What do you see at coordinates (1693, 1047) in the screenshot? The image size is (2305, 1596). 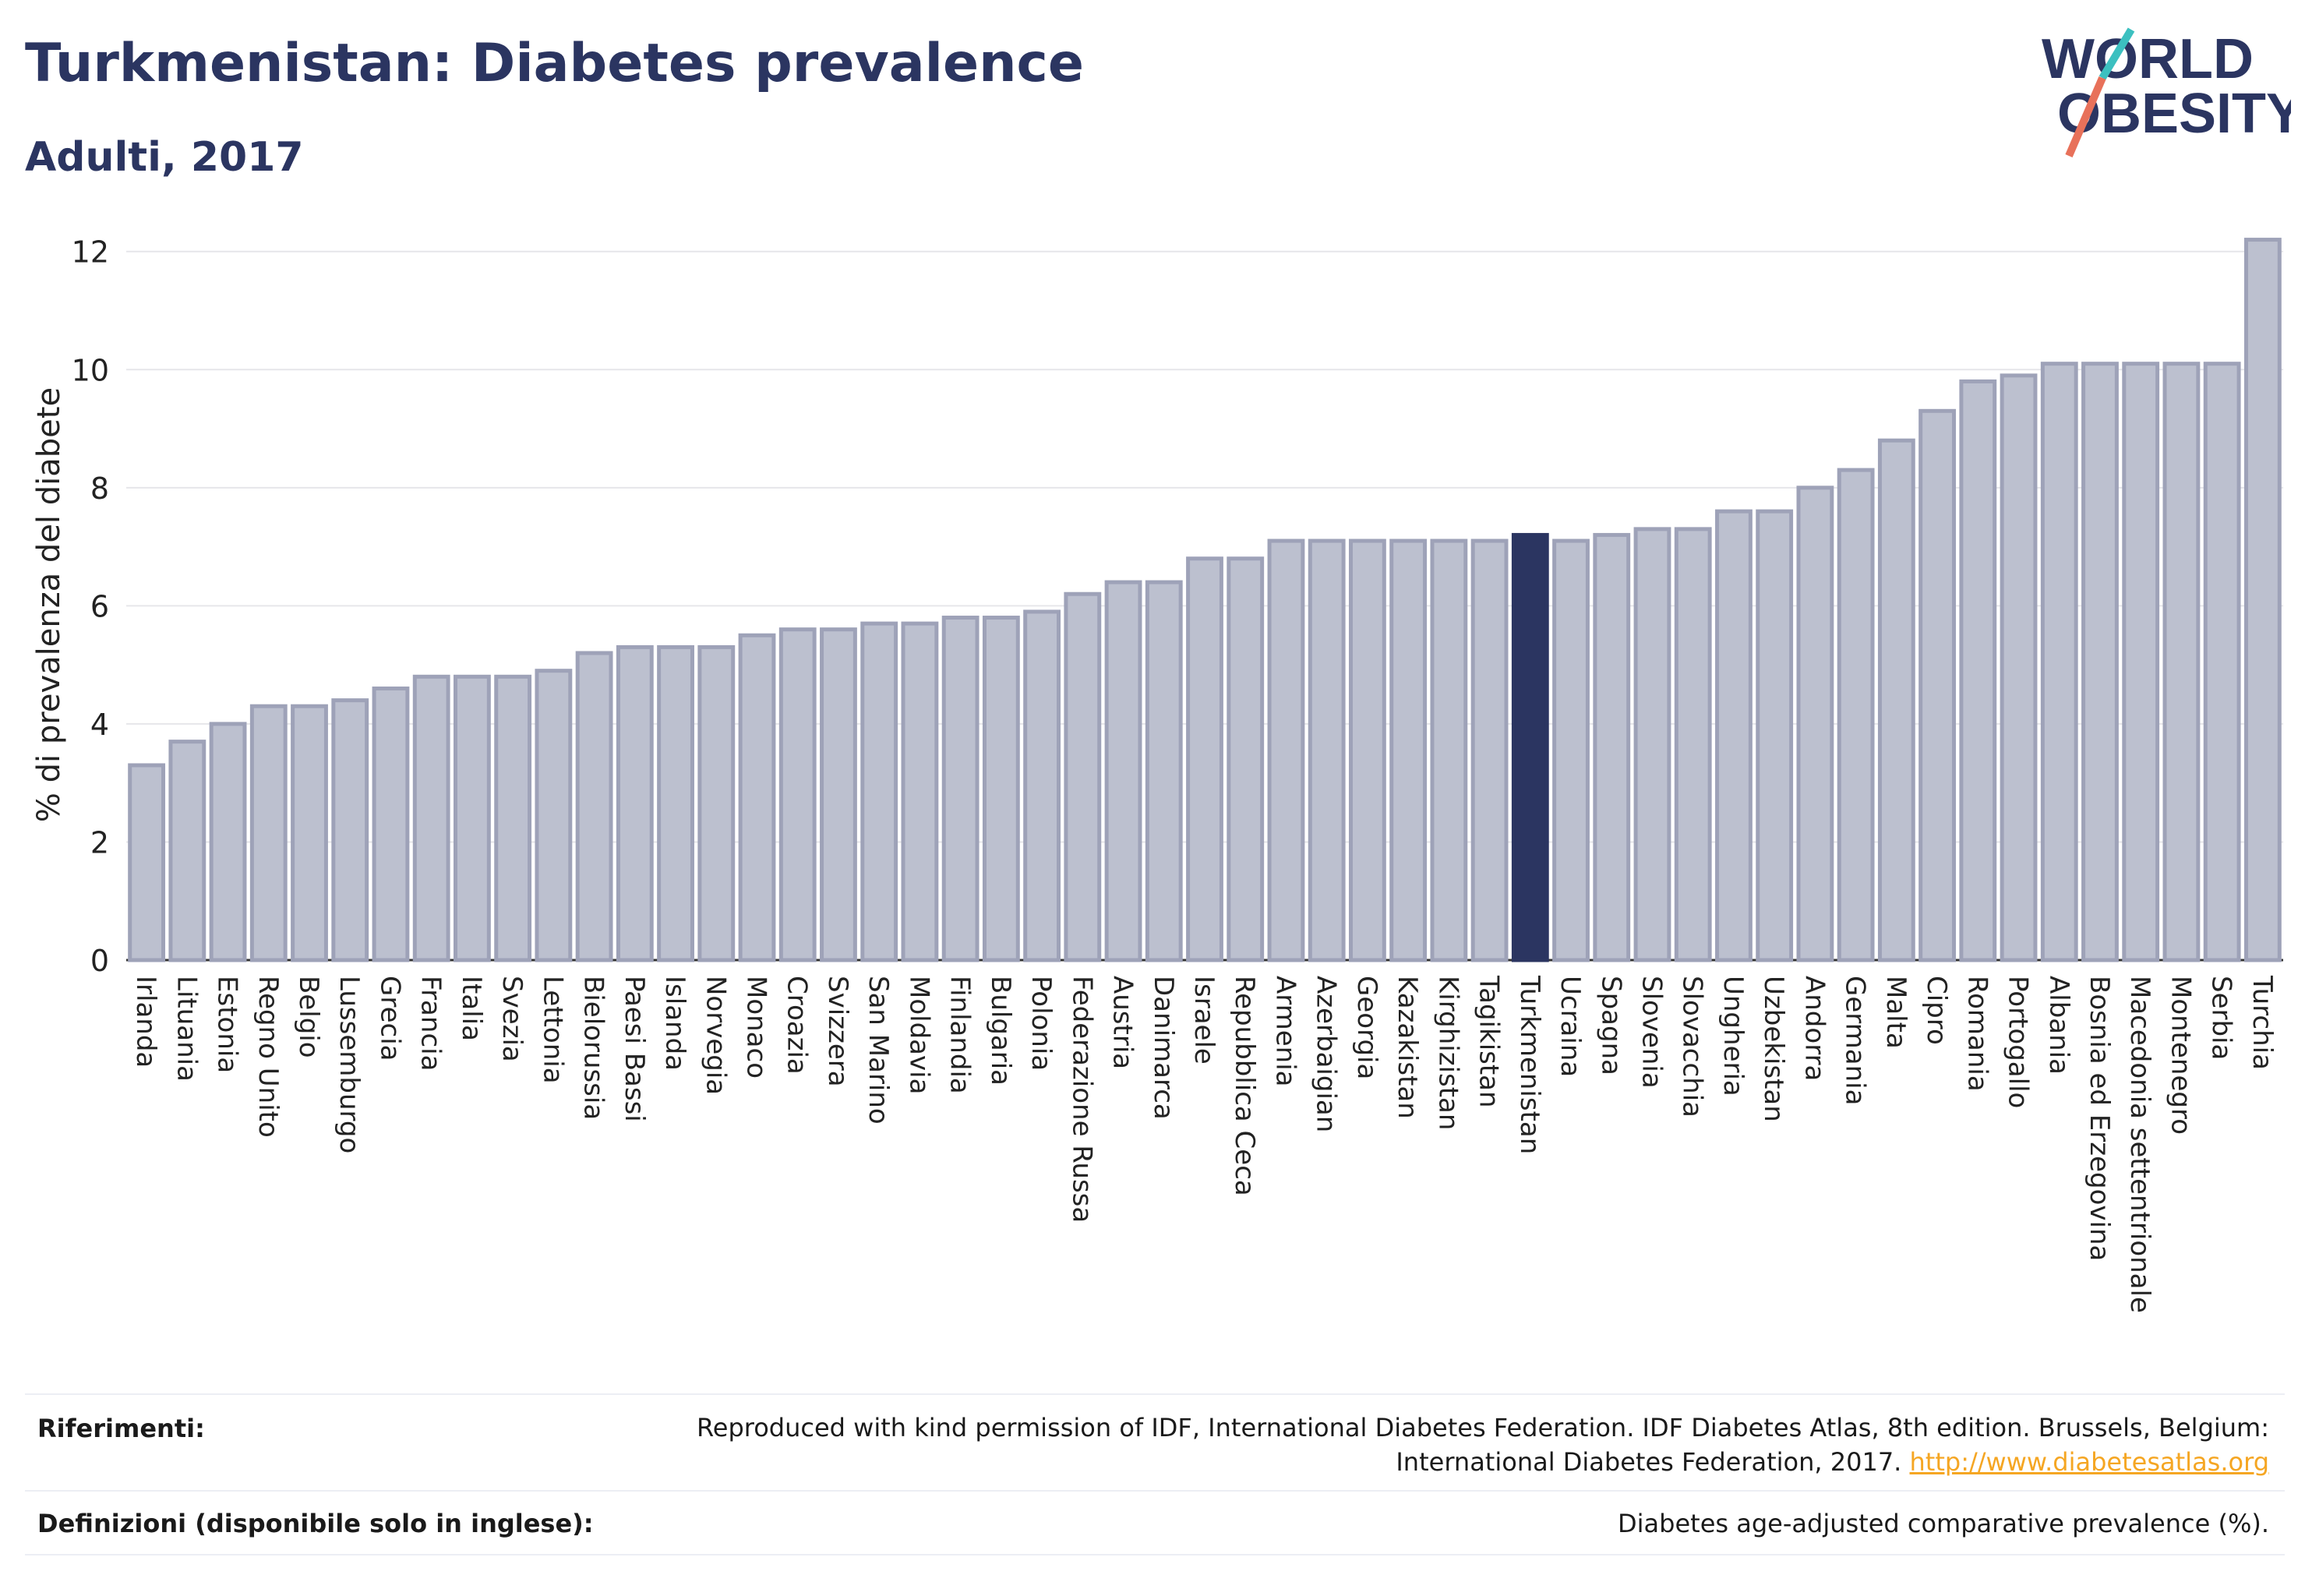 I see `x-tick-label: Slovacchia` at bounding box center [1693, 1047].